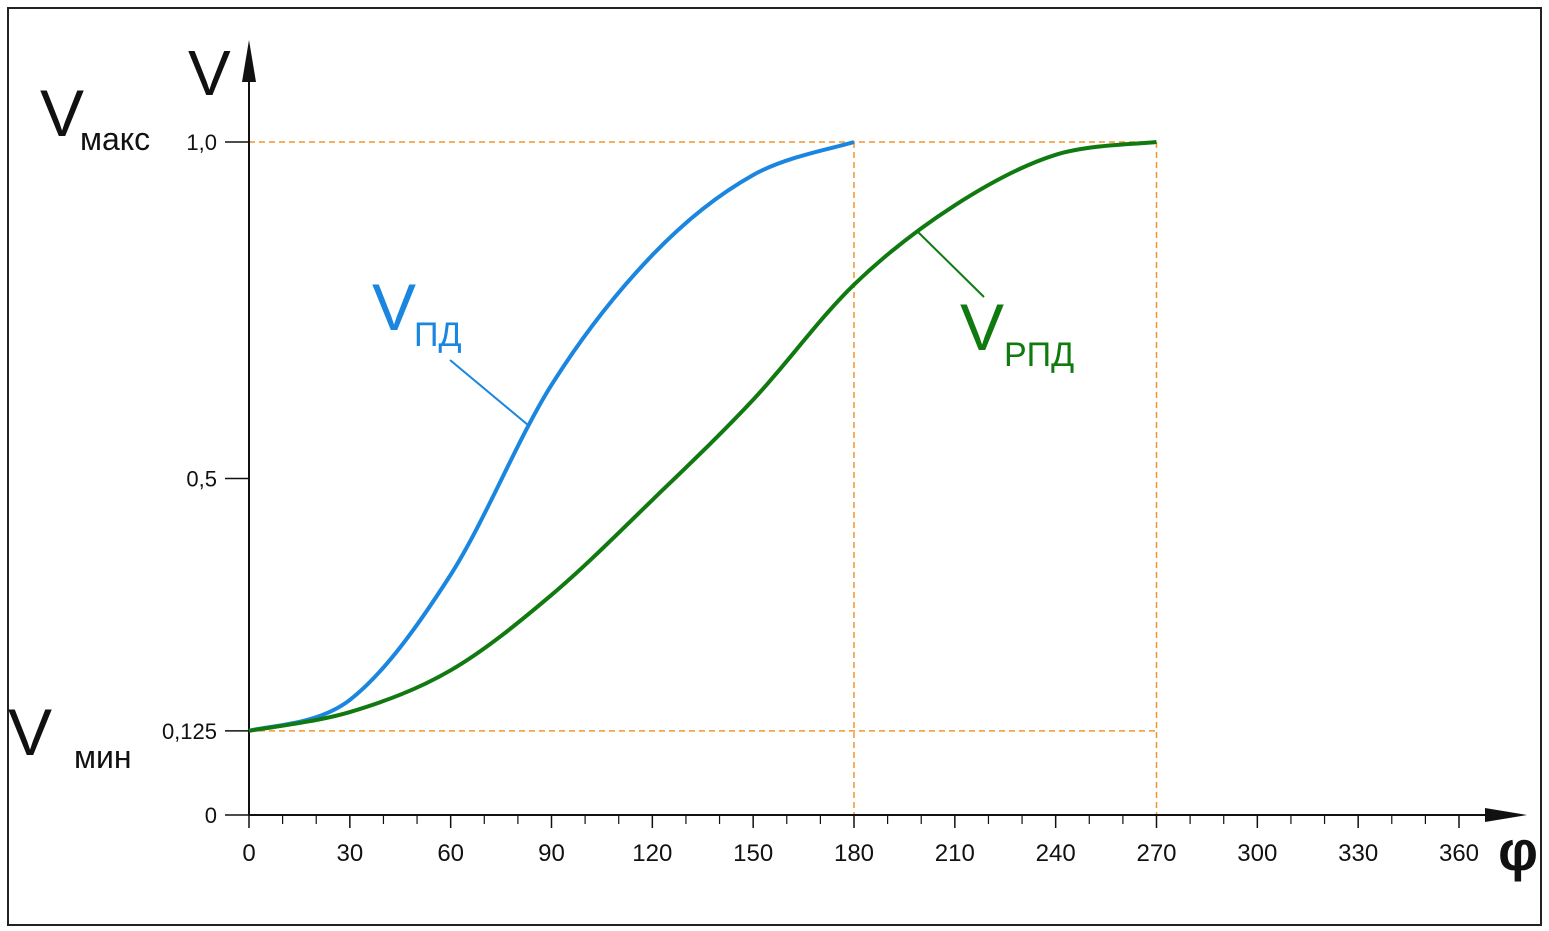 The image size is (1549, 931). What do you see at coordinates (189, 731) in the screenshot?
I see `y-tick-label: 0,125` at bounding box center [189, 731].